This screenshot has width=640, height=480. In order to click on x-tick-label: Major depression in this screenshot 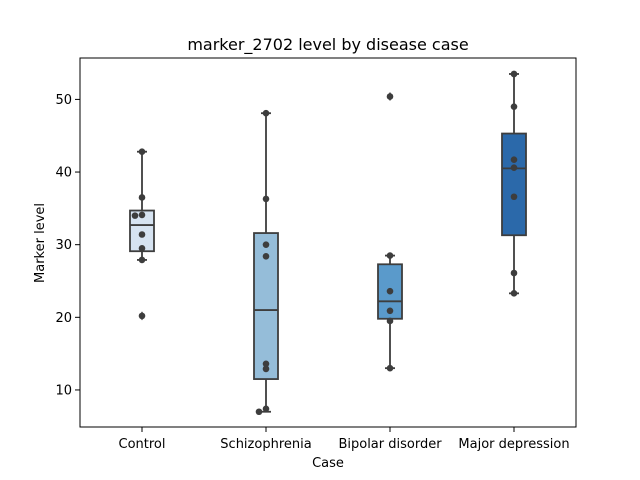, I will do `click(513, 444)`.